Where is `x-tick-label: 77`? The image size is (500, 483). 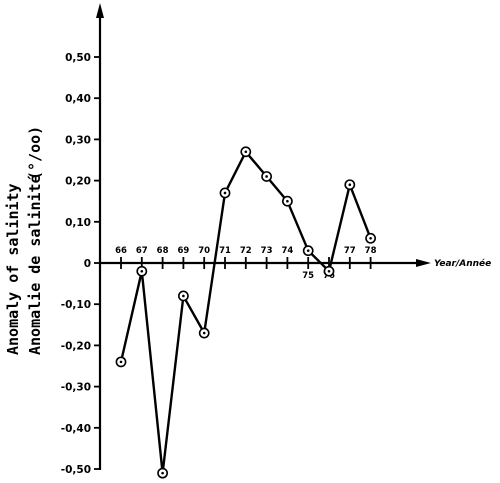 x-tick-label: 77 is located at coordinates (350, 251).